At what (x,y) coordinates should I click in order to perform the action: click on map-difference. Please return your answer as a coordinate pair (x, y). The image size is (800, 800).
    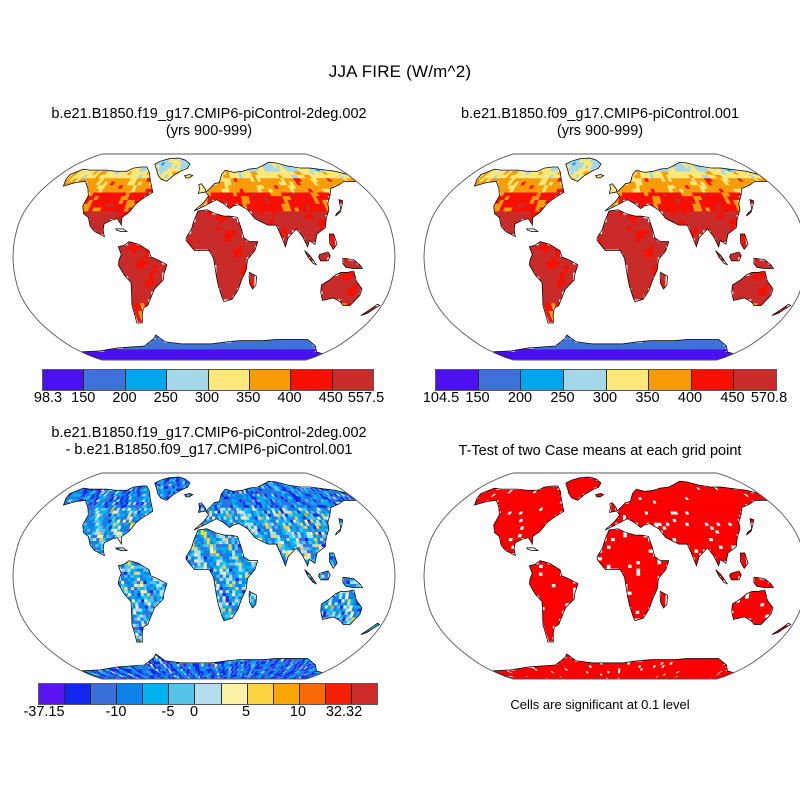
    Looking at the image, I should click on (204, 576).